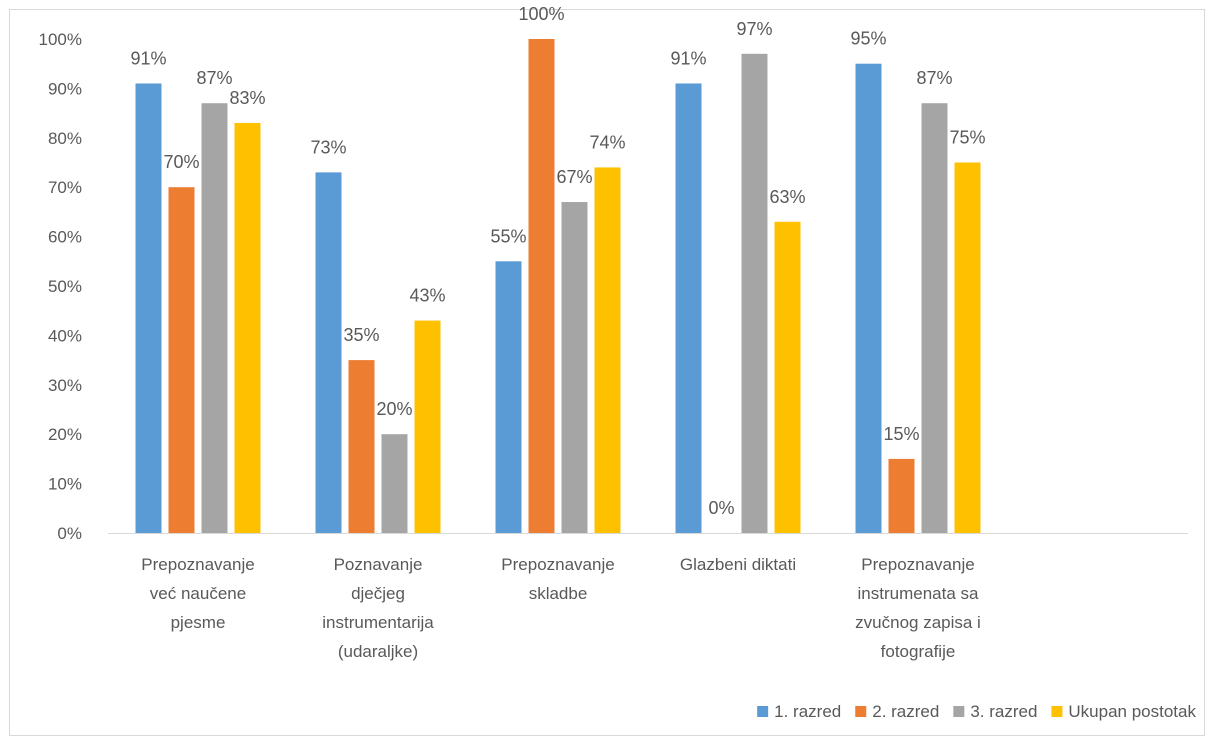 Image resolution: width=1210 pixels, height=738 pixels. I want to click on category-label: Glazbeni diktati, so click(738, 564).